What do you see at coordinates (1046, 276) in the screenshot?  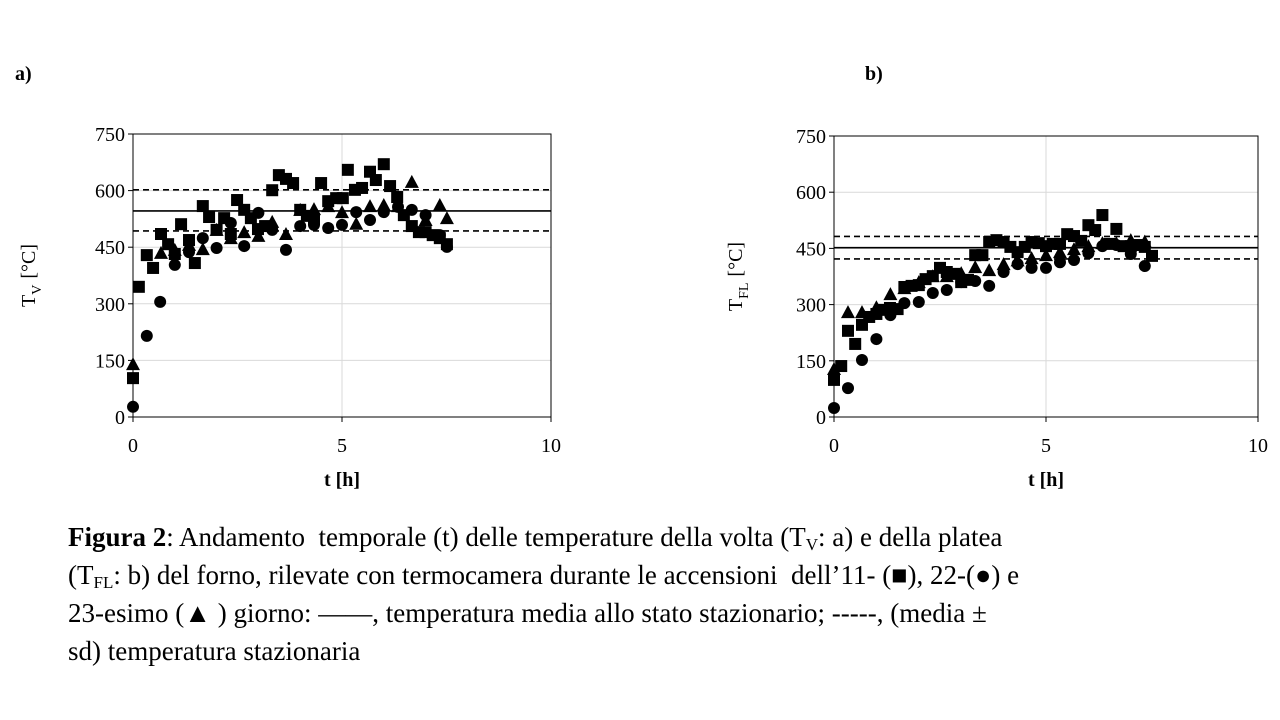 I see `plot-frame` at bounding box center [1046, 276].